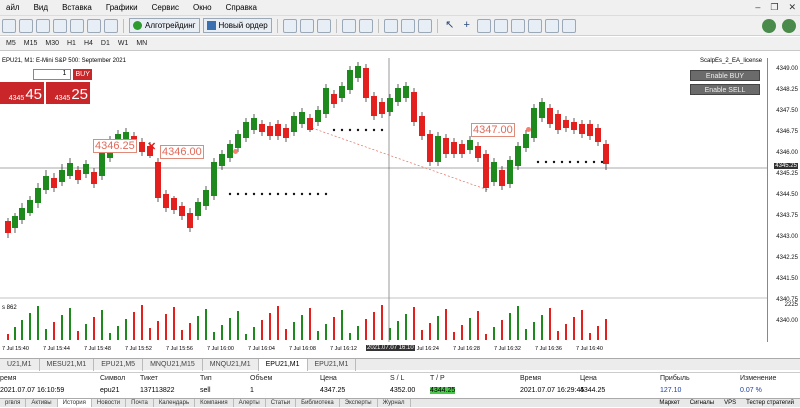 The width and height of the screenshot is (800, 408). I want to click on column-header: ремя, so click(8, 378).